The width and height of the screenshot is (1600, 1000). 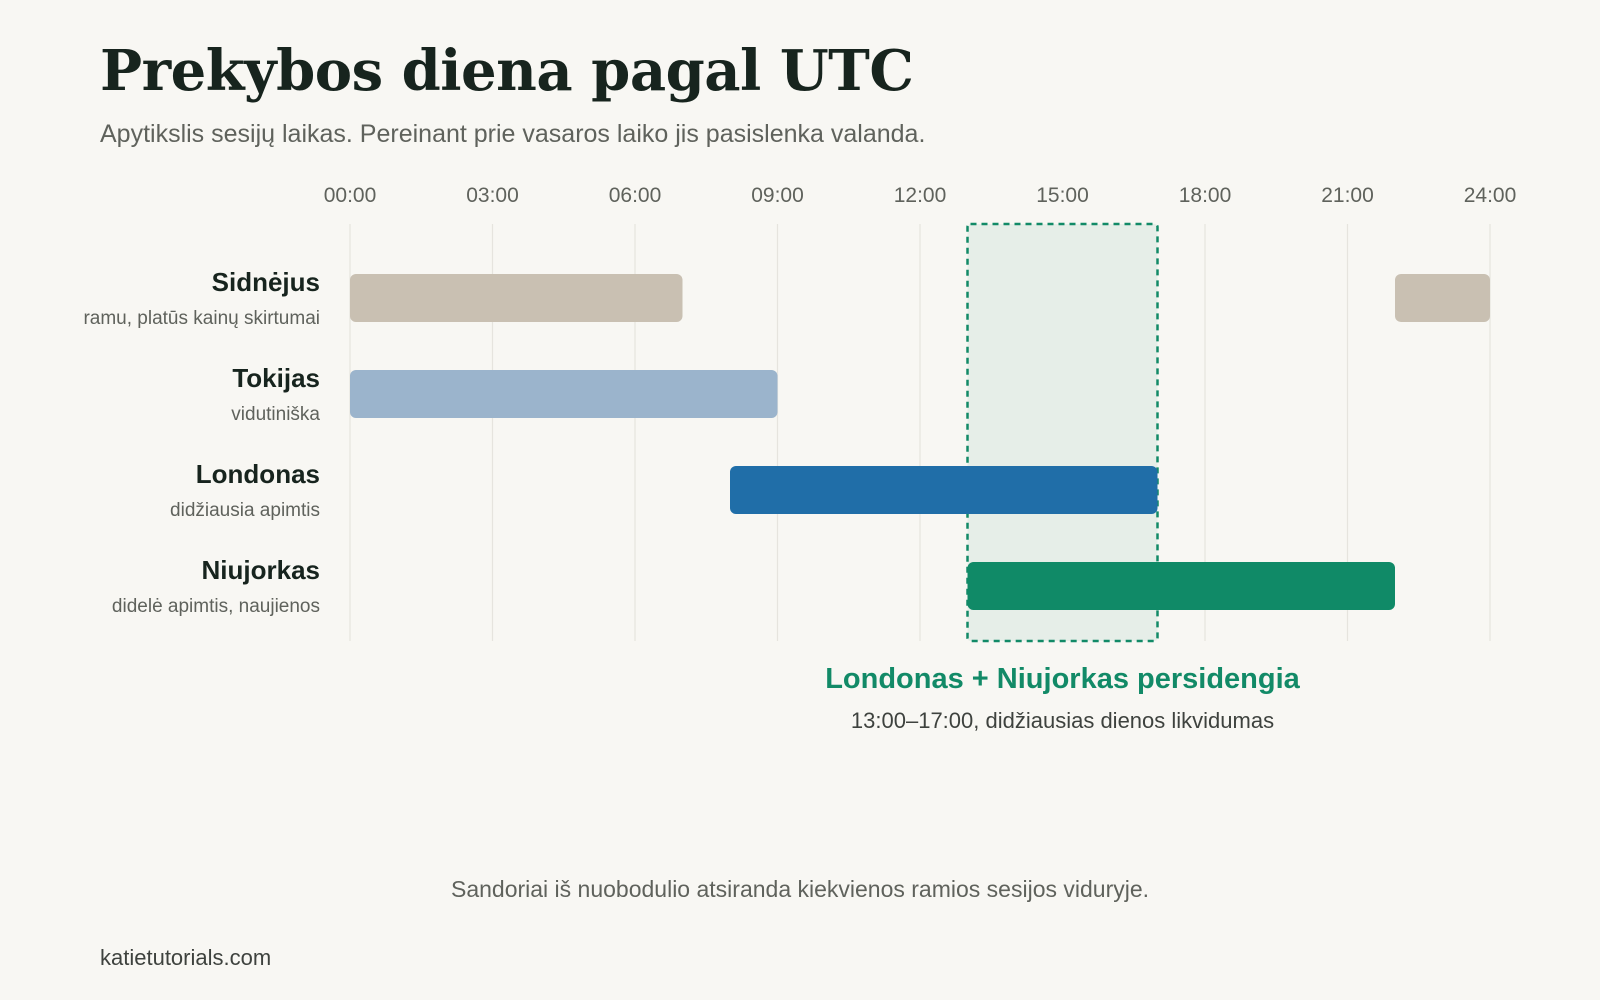 What do you see at coordinates (261, 570) in the screenshot?
I see `category-name: Niujorkas` at bounding box center [261, 570].